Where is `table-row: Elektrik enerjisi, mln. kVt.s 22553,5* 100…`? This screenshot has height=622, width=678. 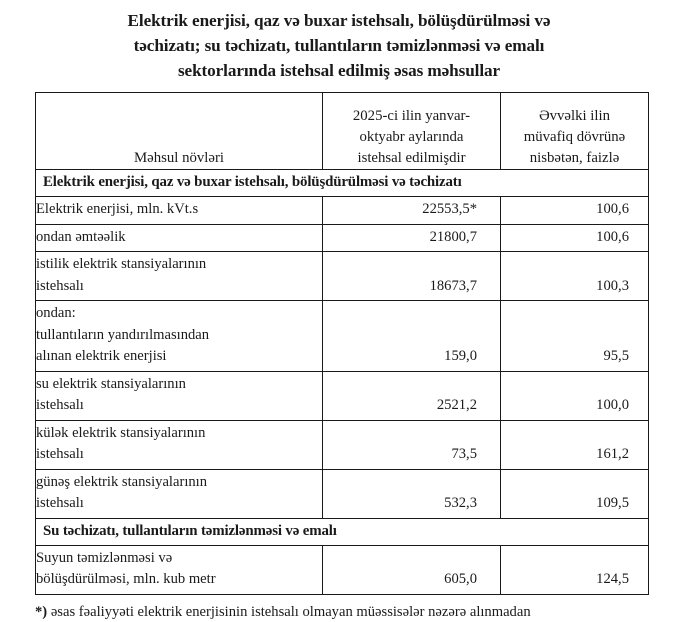 table-row: Elektrik enerjisi, mln. kVt.s 22553,5* 100… is located at coordinates (342, 210).